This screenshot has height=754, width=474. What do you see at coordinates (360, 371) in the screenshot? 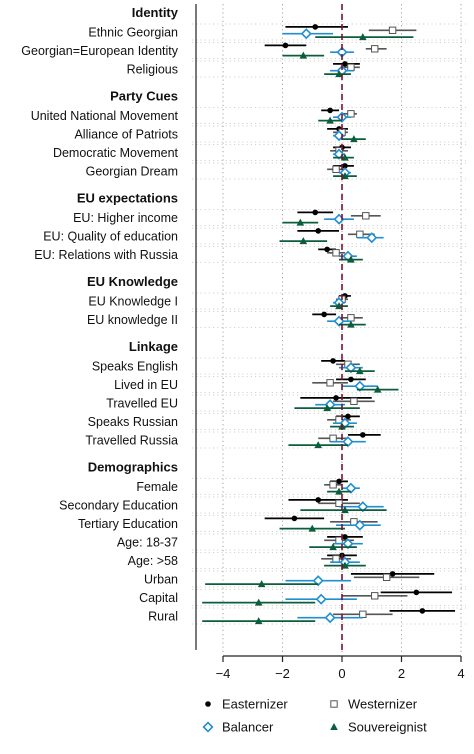
I see `point-souvereignist-speaks-english` at bounding box center [360, 371].